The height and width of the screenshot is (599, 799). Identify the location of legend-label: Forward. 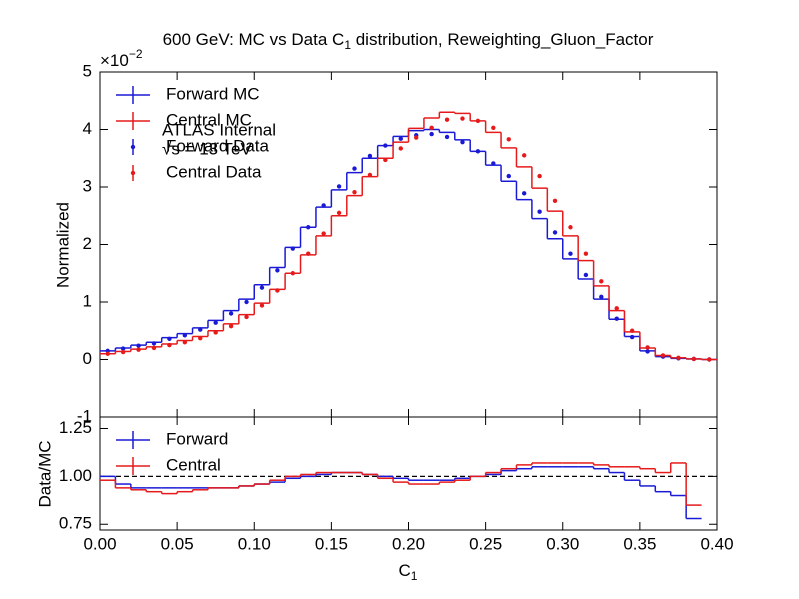
(197, 438).